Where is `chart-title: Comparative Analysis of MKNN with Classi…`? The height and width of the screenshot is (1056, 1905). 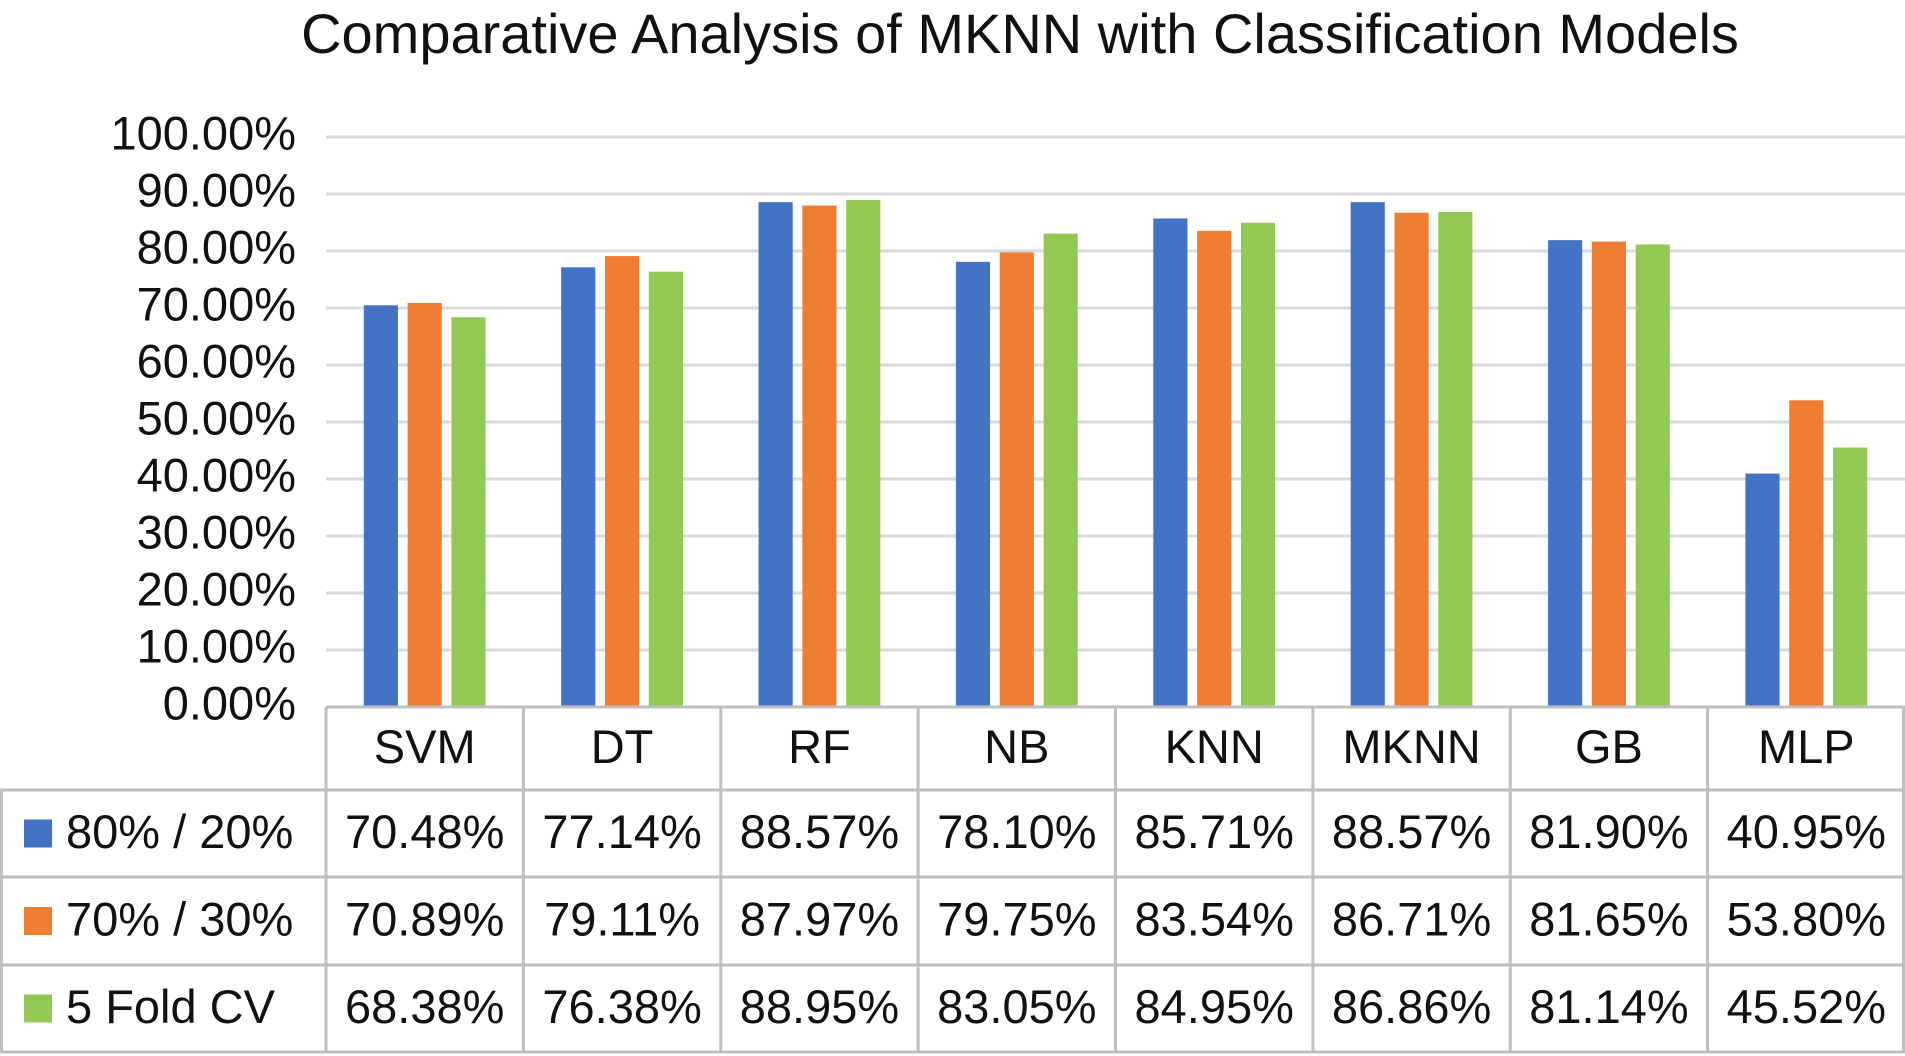 chart-title: Comparative Analysis of MKNN with Classi… is located at coordinates (1020, 33).